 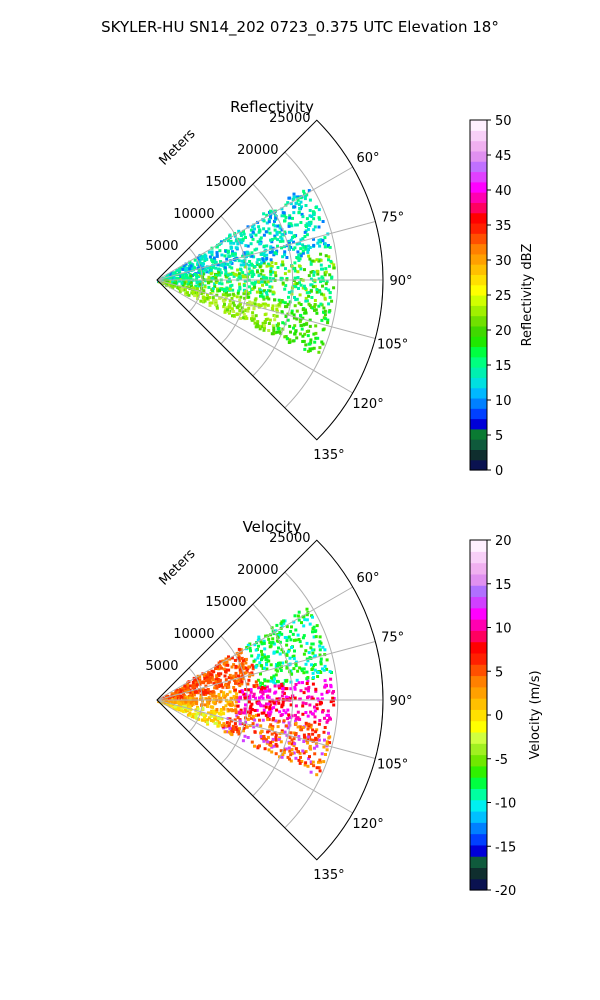 What do you see at coordinates (270, 700) in the screenshot?
I see `velocity-grid` at bounding box center [270, 700].